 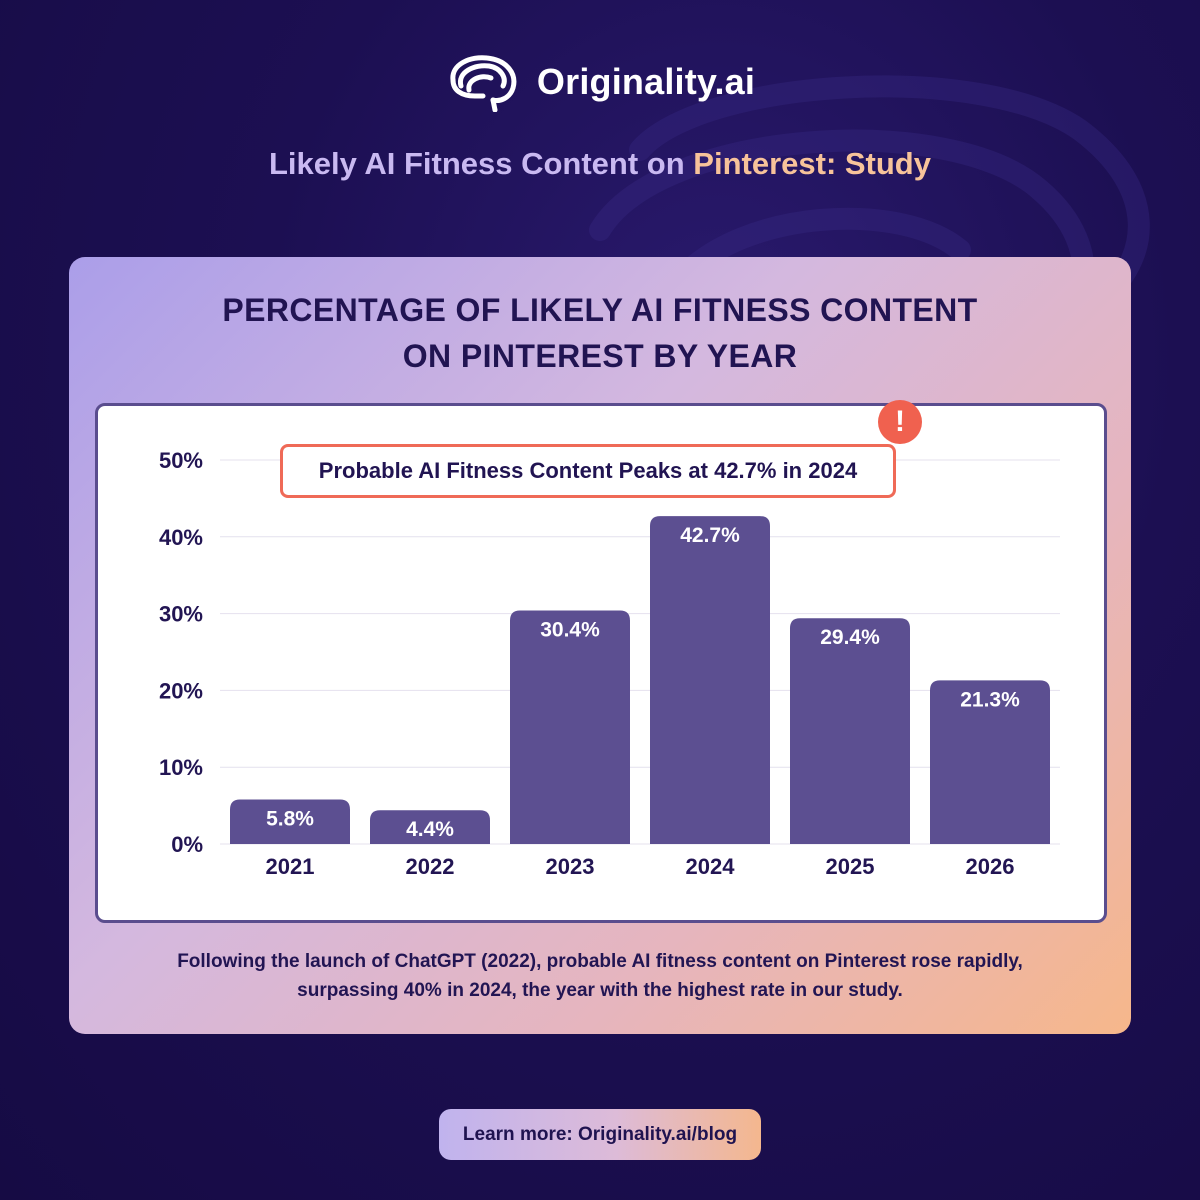 What do you see at coordinates (570, 866) in the screenshot?
I see `x-tick-label: 2023` at bounding box center [570, 866].